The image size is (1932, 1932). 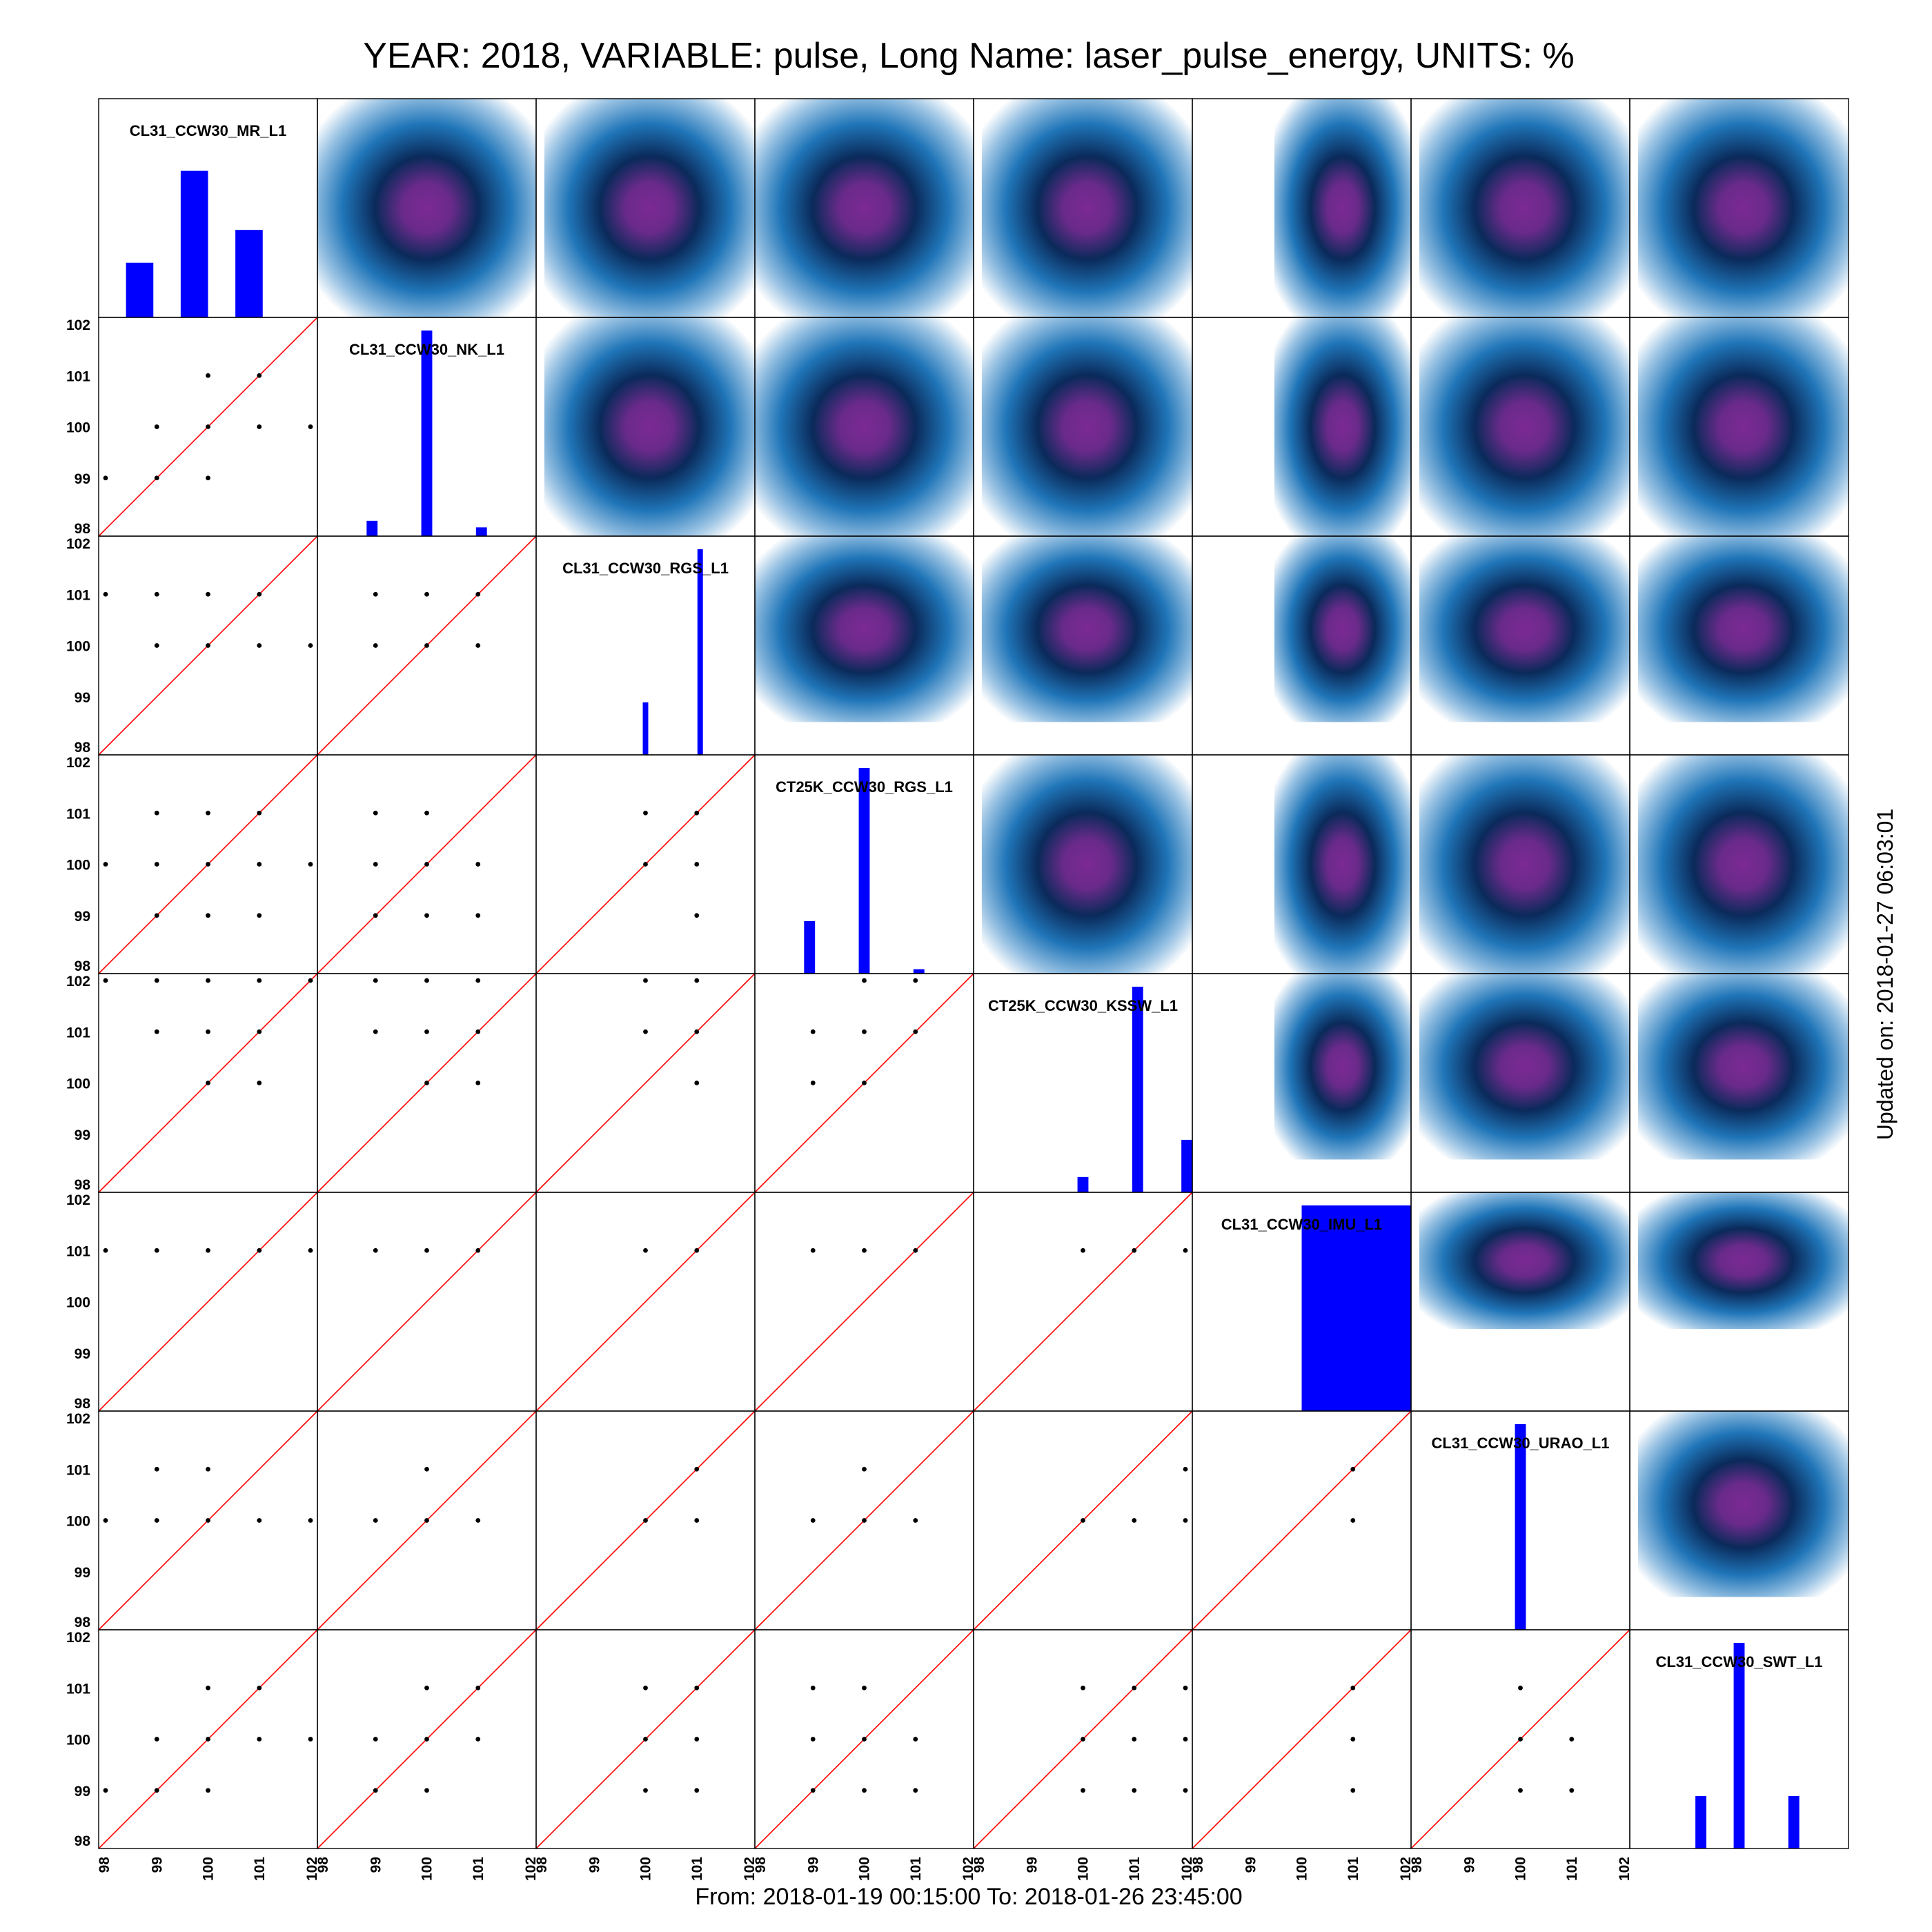 I want to click on y-tick-label-7-0: 98, so click(x=83, y=1841).